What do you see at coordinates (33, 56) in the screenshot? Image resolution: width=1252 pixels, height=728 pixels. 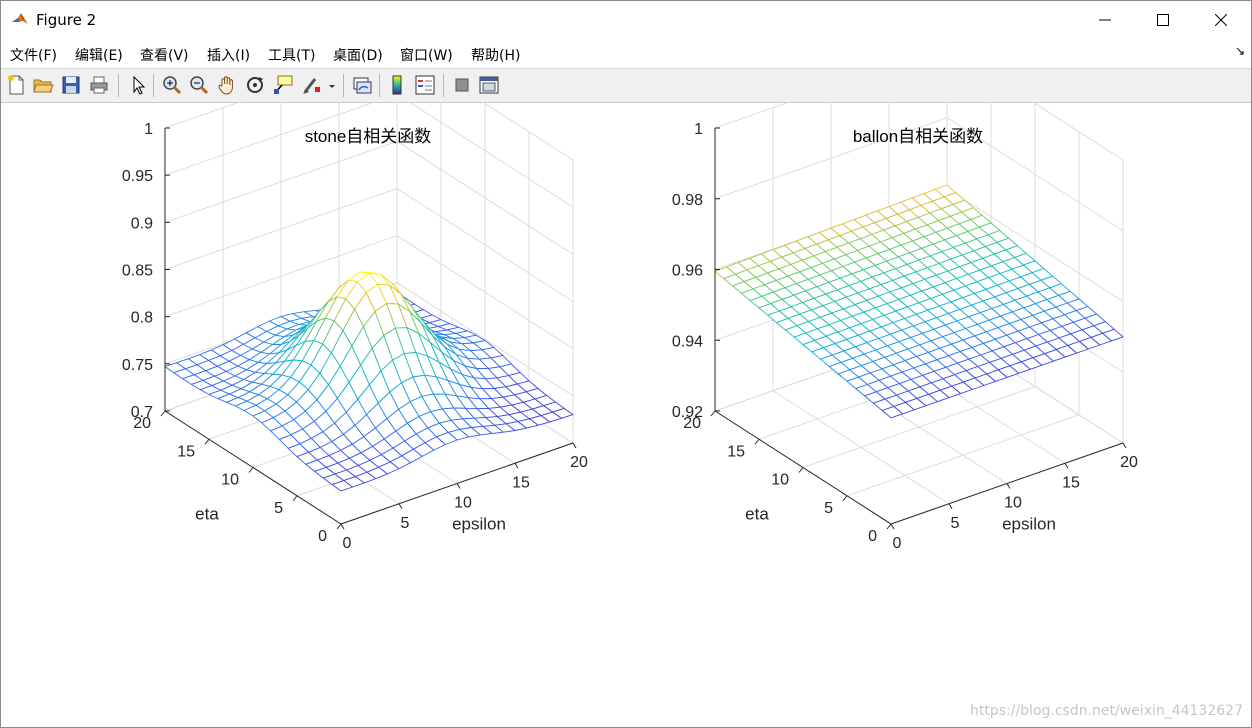 I see `menu-file: 文件(F)` at bounding box center [33, 56].